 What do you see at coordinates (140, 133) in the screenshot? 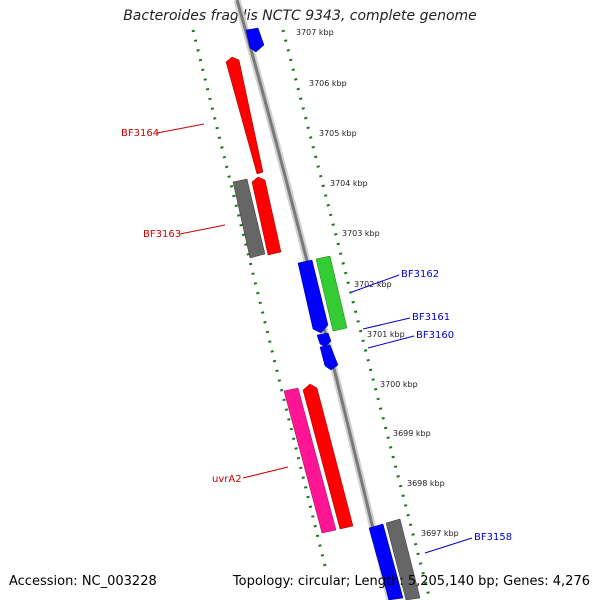
I see `gene-label-bf3164: BF3164` at bounding box center [140, 133].